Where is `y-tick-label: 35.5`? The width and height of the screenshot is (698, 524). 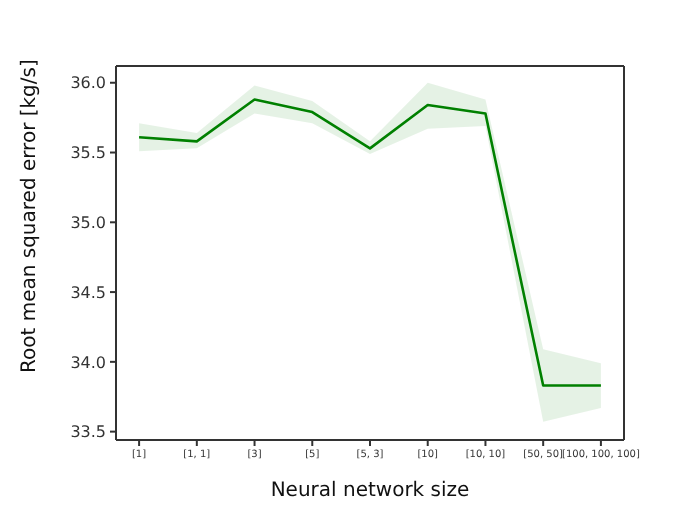 y-tick-label: 35.5 is located at coordinates (88, 153).